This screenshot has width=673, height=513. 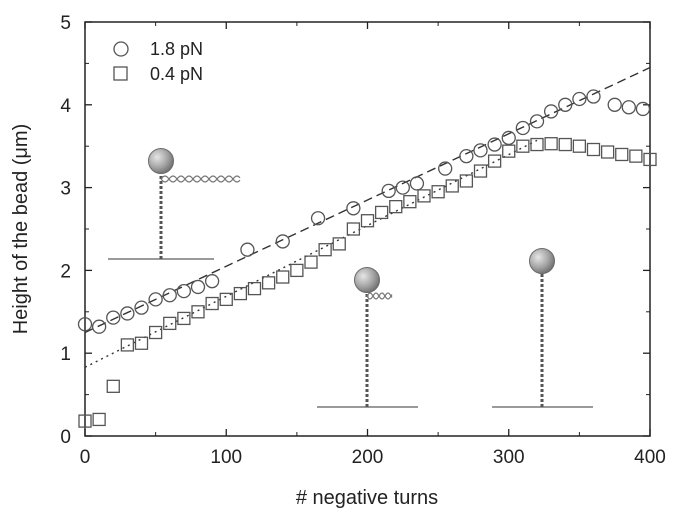 I want to click on x-tick-label: 100, so click(x=226, y=457).